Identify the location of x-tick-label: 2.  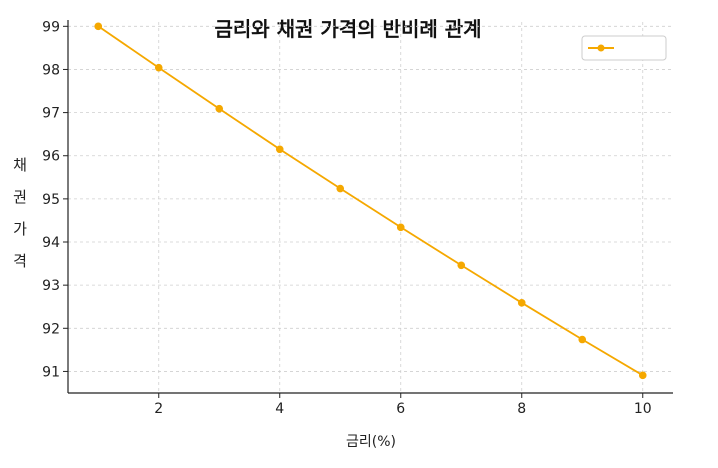
(158, 409).